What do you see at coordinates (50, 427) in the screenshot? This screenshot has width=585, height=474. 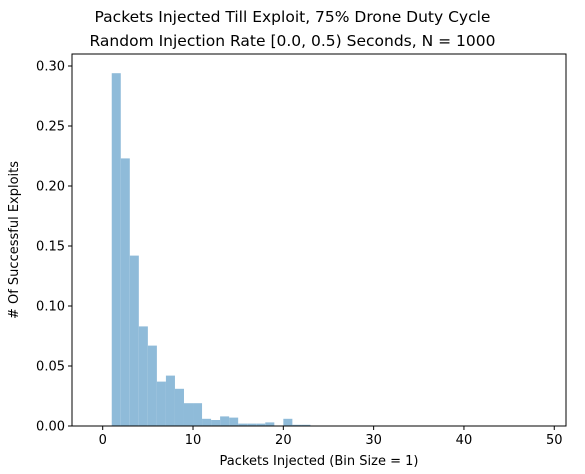 I see `y-tick-label: 0.00` at bounding box center [50, 427].